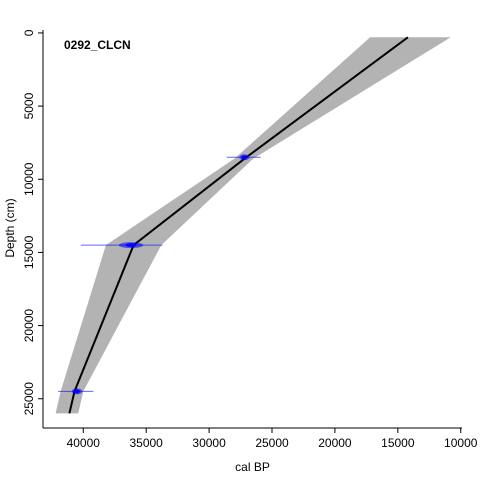 Image resolution: width=480 pixels, height=480 pixels. Describe the element at coordinates (84, 443) in the screenshot. I see `x-tick-label: 40000` at that location.